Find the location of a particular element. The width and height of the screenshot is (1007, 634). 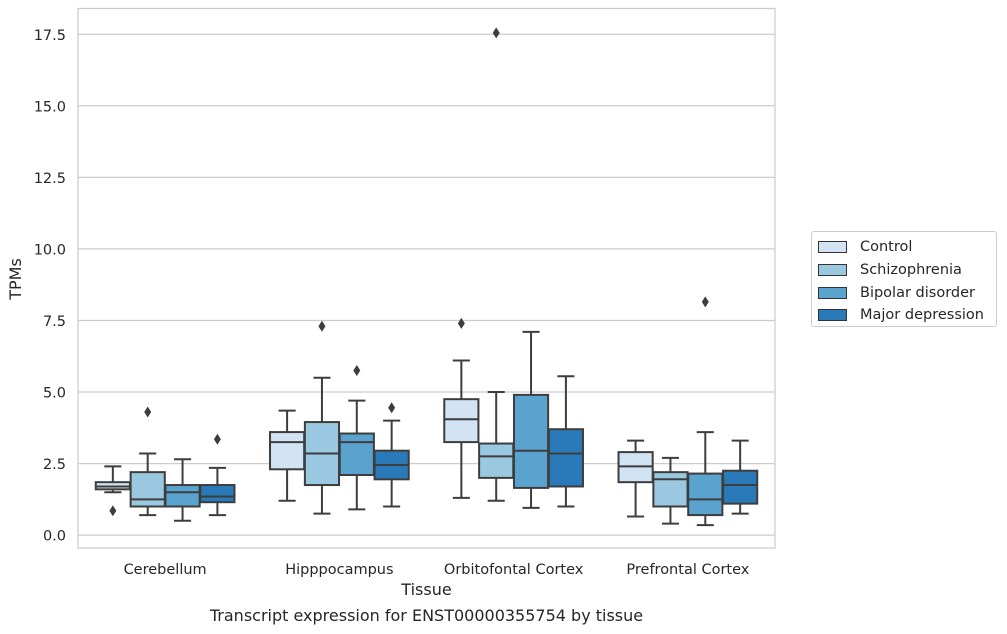

x-axis-label: Tissue is located at coordinates (425, 589).